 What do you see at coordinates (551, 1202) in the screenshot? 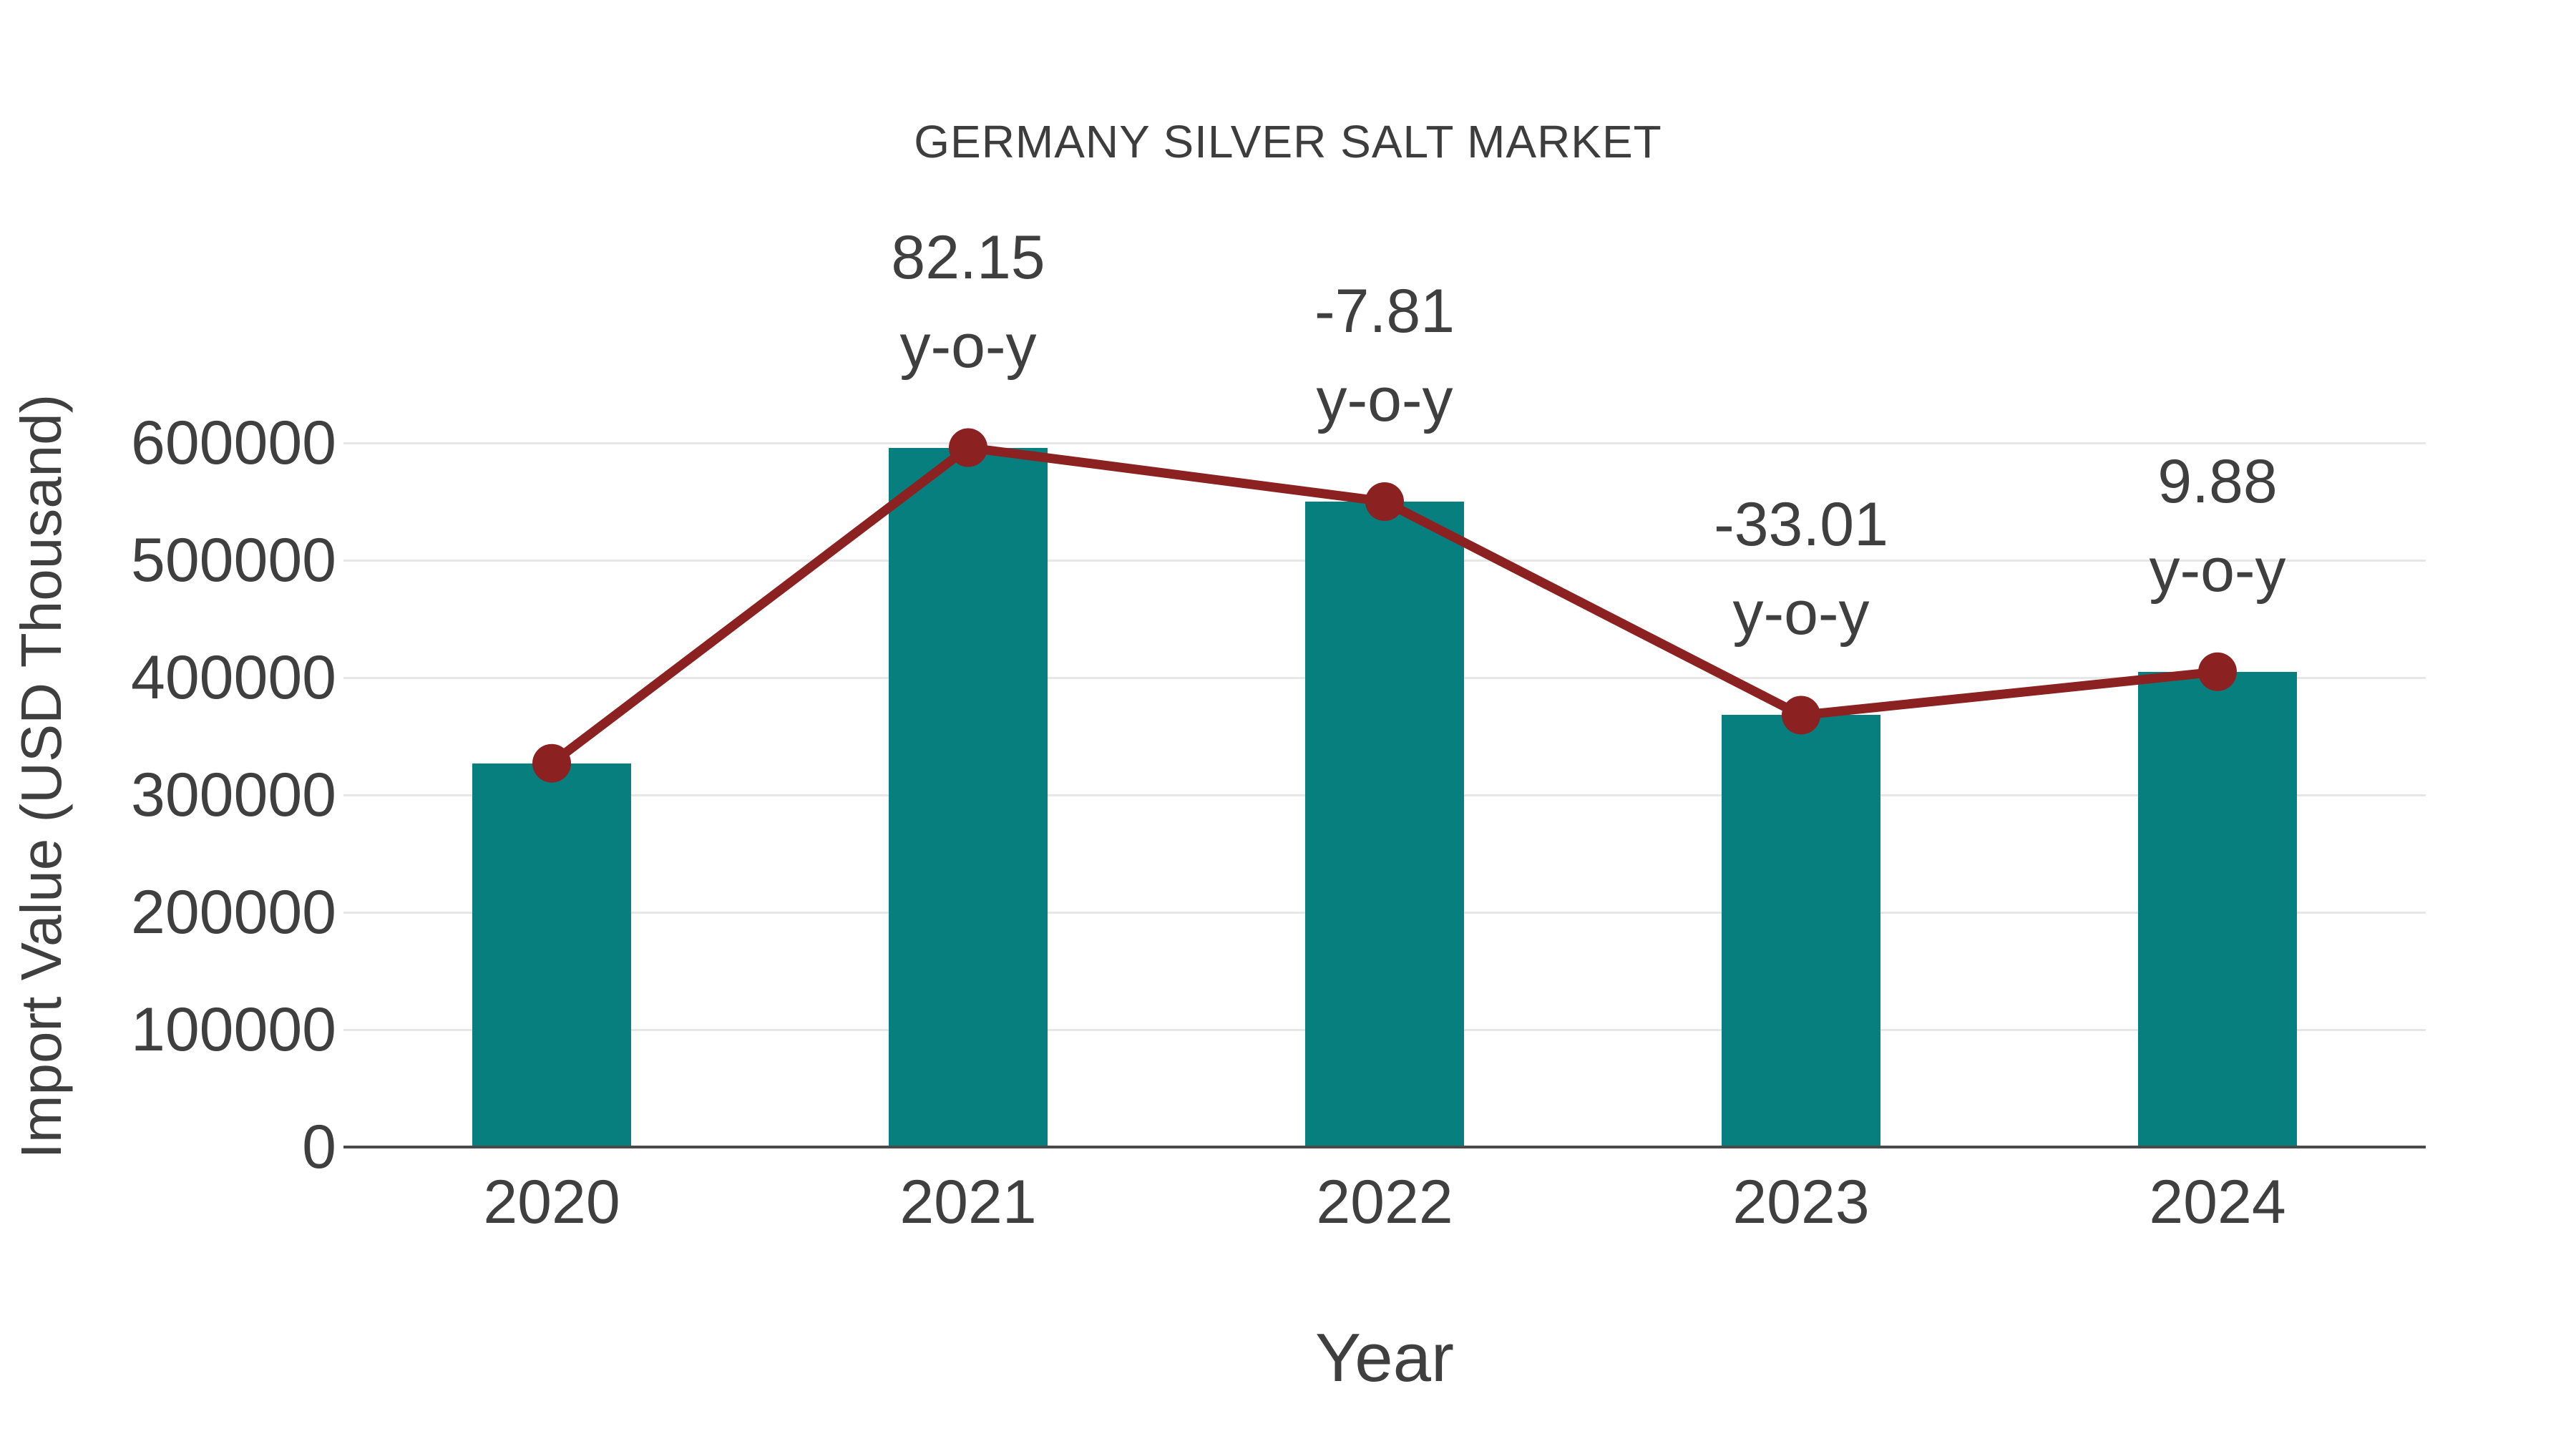
I see `x-tick-label-2020: 2020` at bounding box center [551, 1202].